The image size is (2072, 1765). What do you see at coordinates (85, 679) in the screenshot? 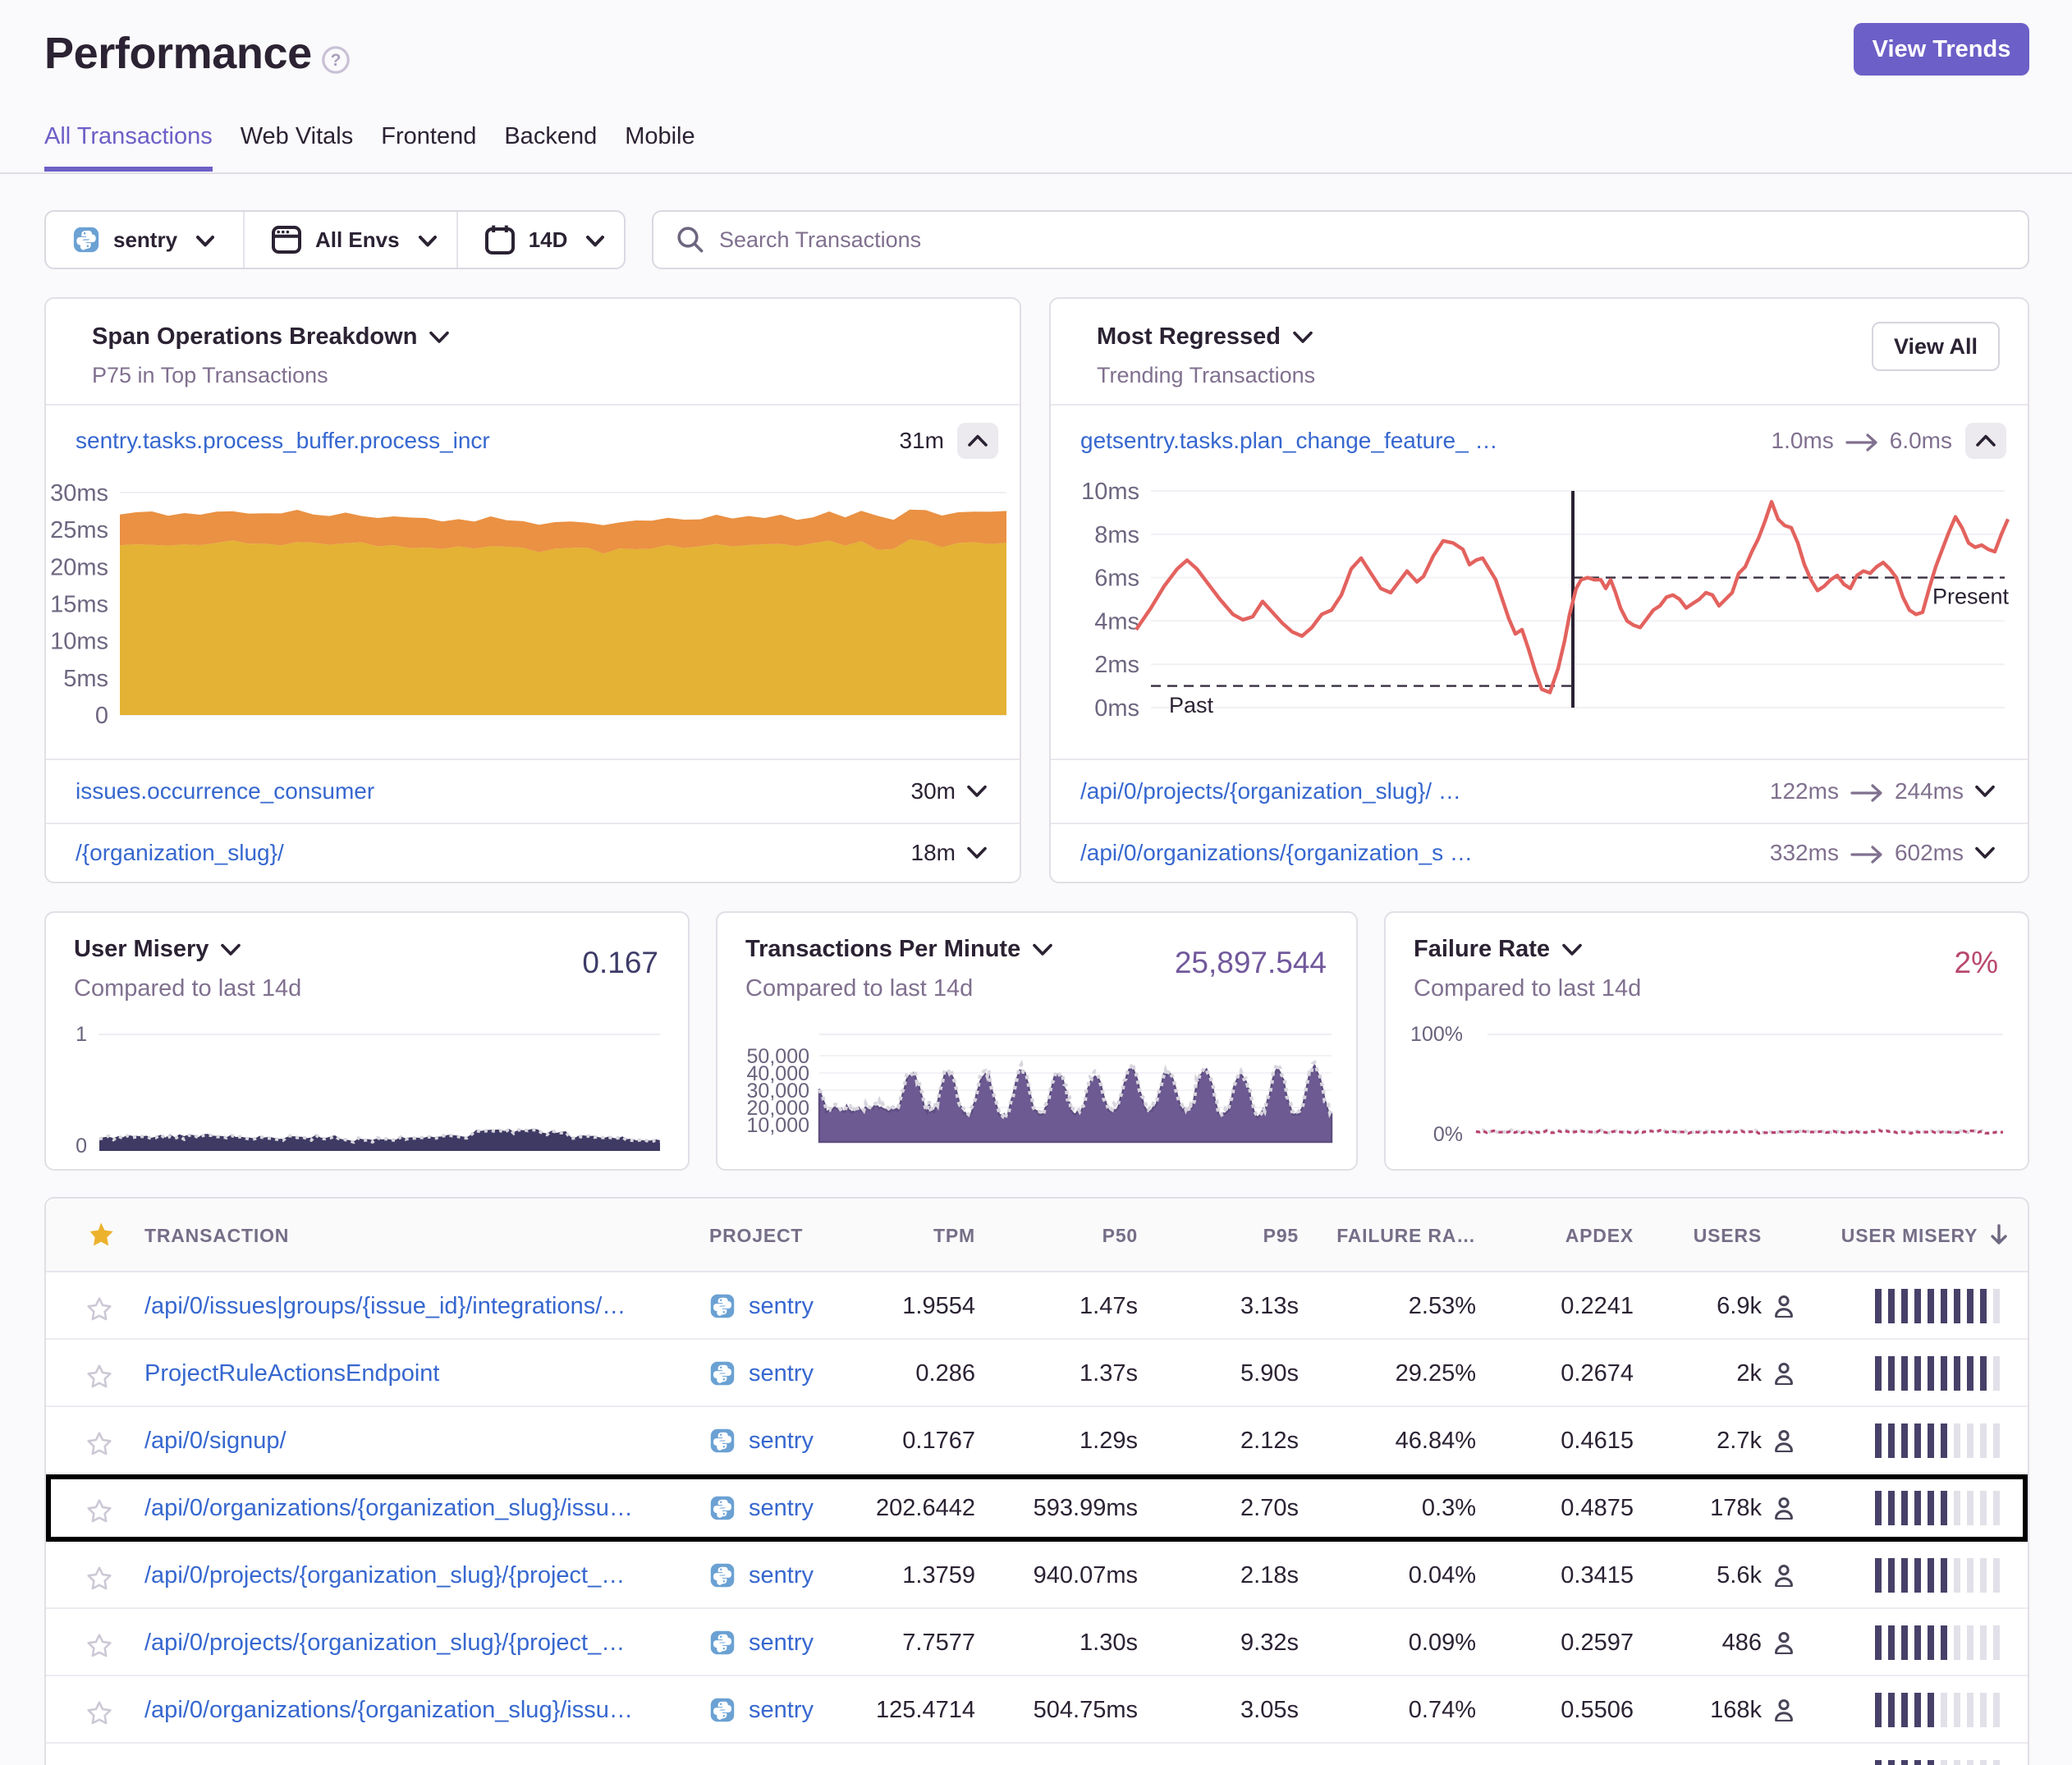
I see `svg-text: 5ms` at bounding box center [85, 679].